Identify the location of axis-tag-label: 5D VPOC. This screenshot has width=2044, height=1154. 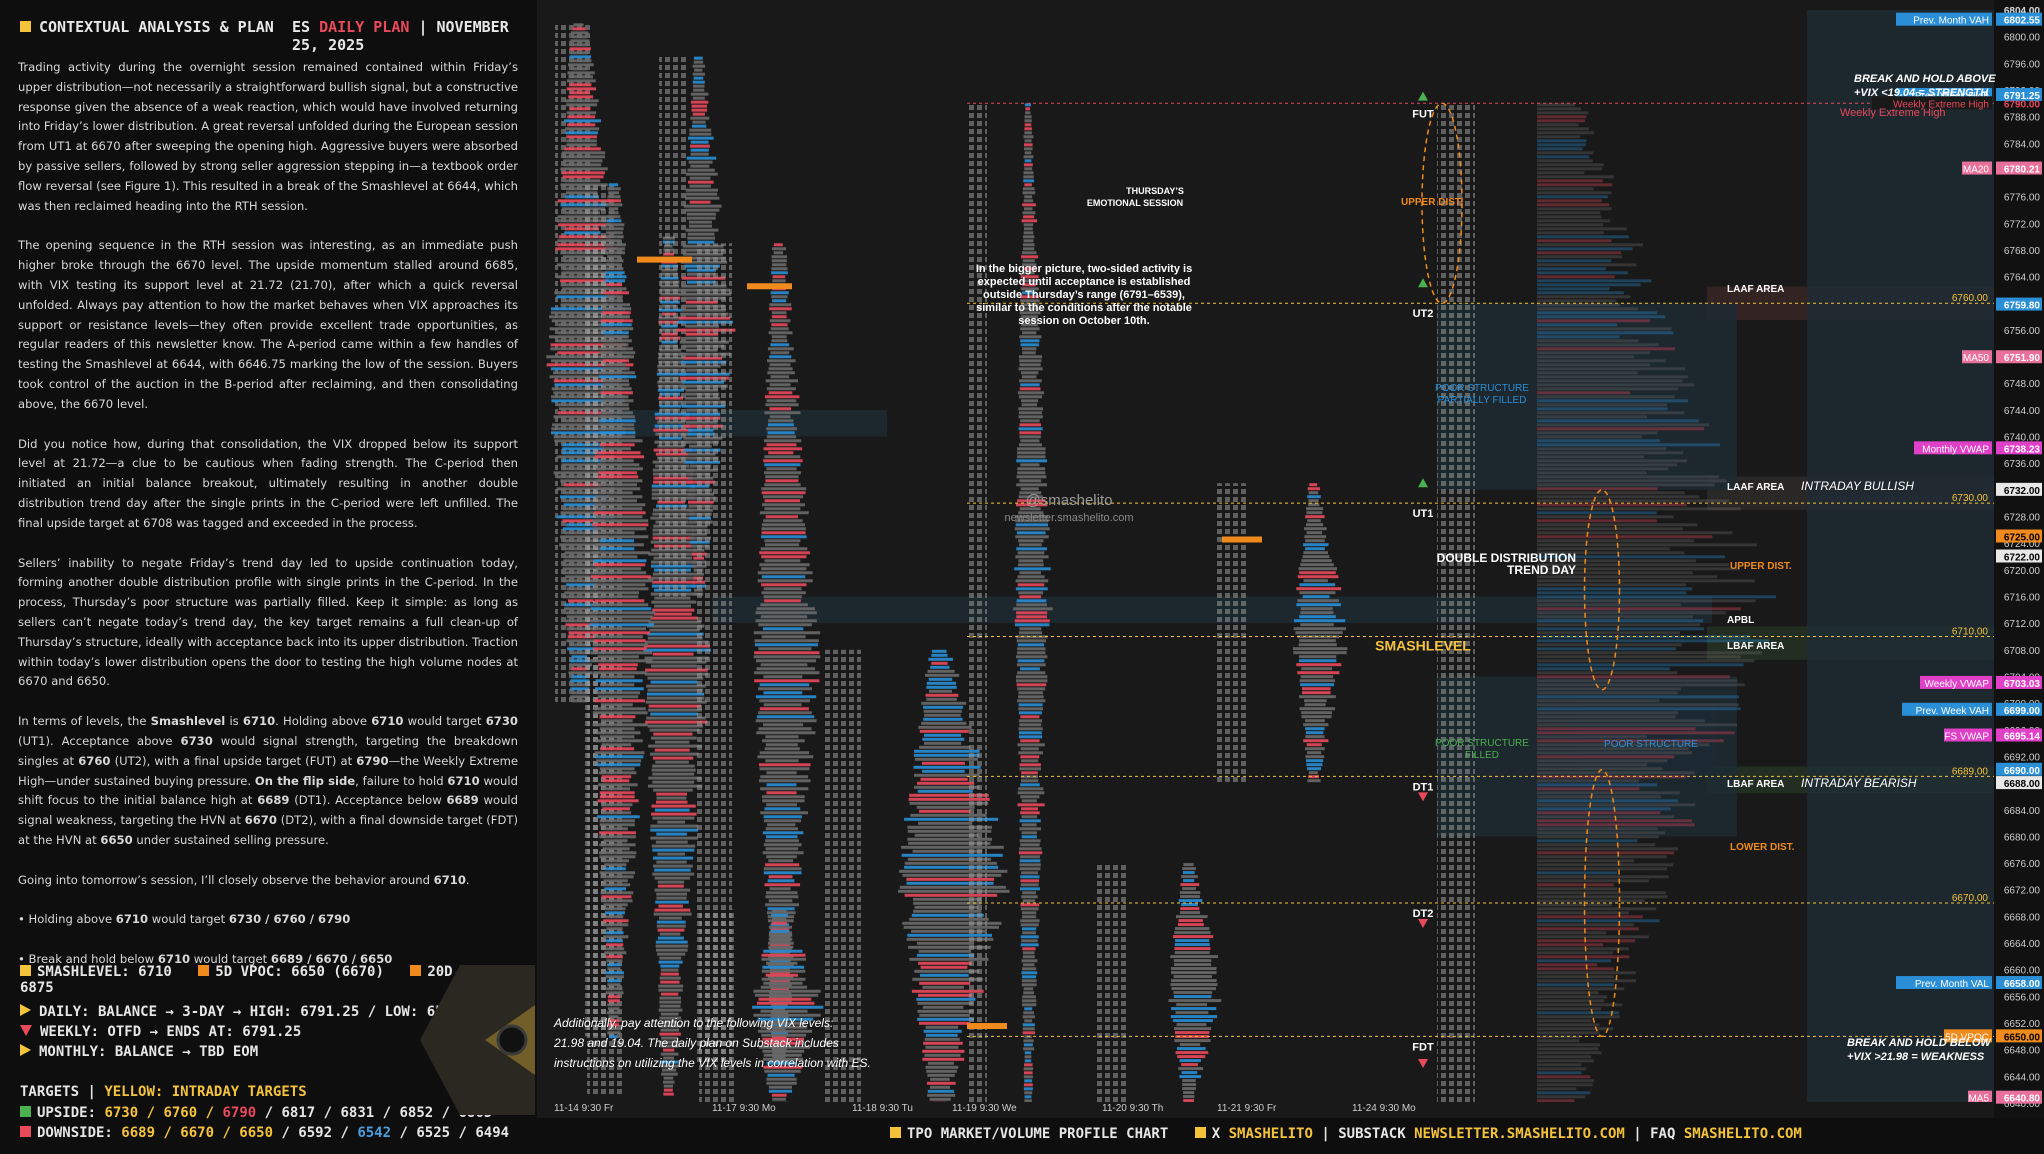
(1967, 1037).